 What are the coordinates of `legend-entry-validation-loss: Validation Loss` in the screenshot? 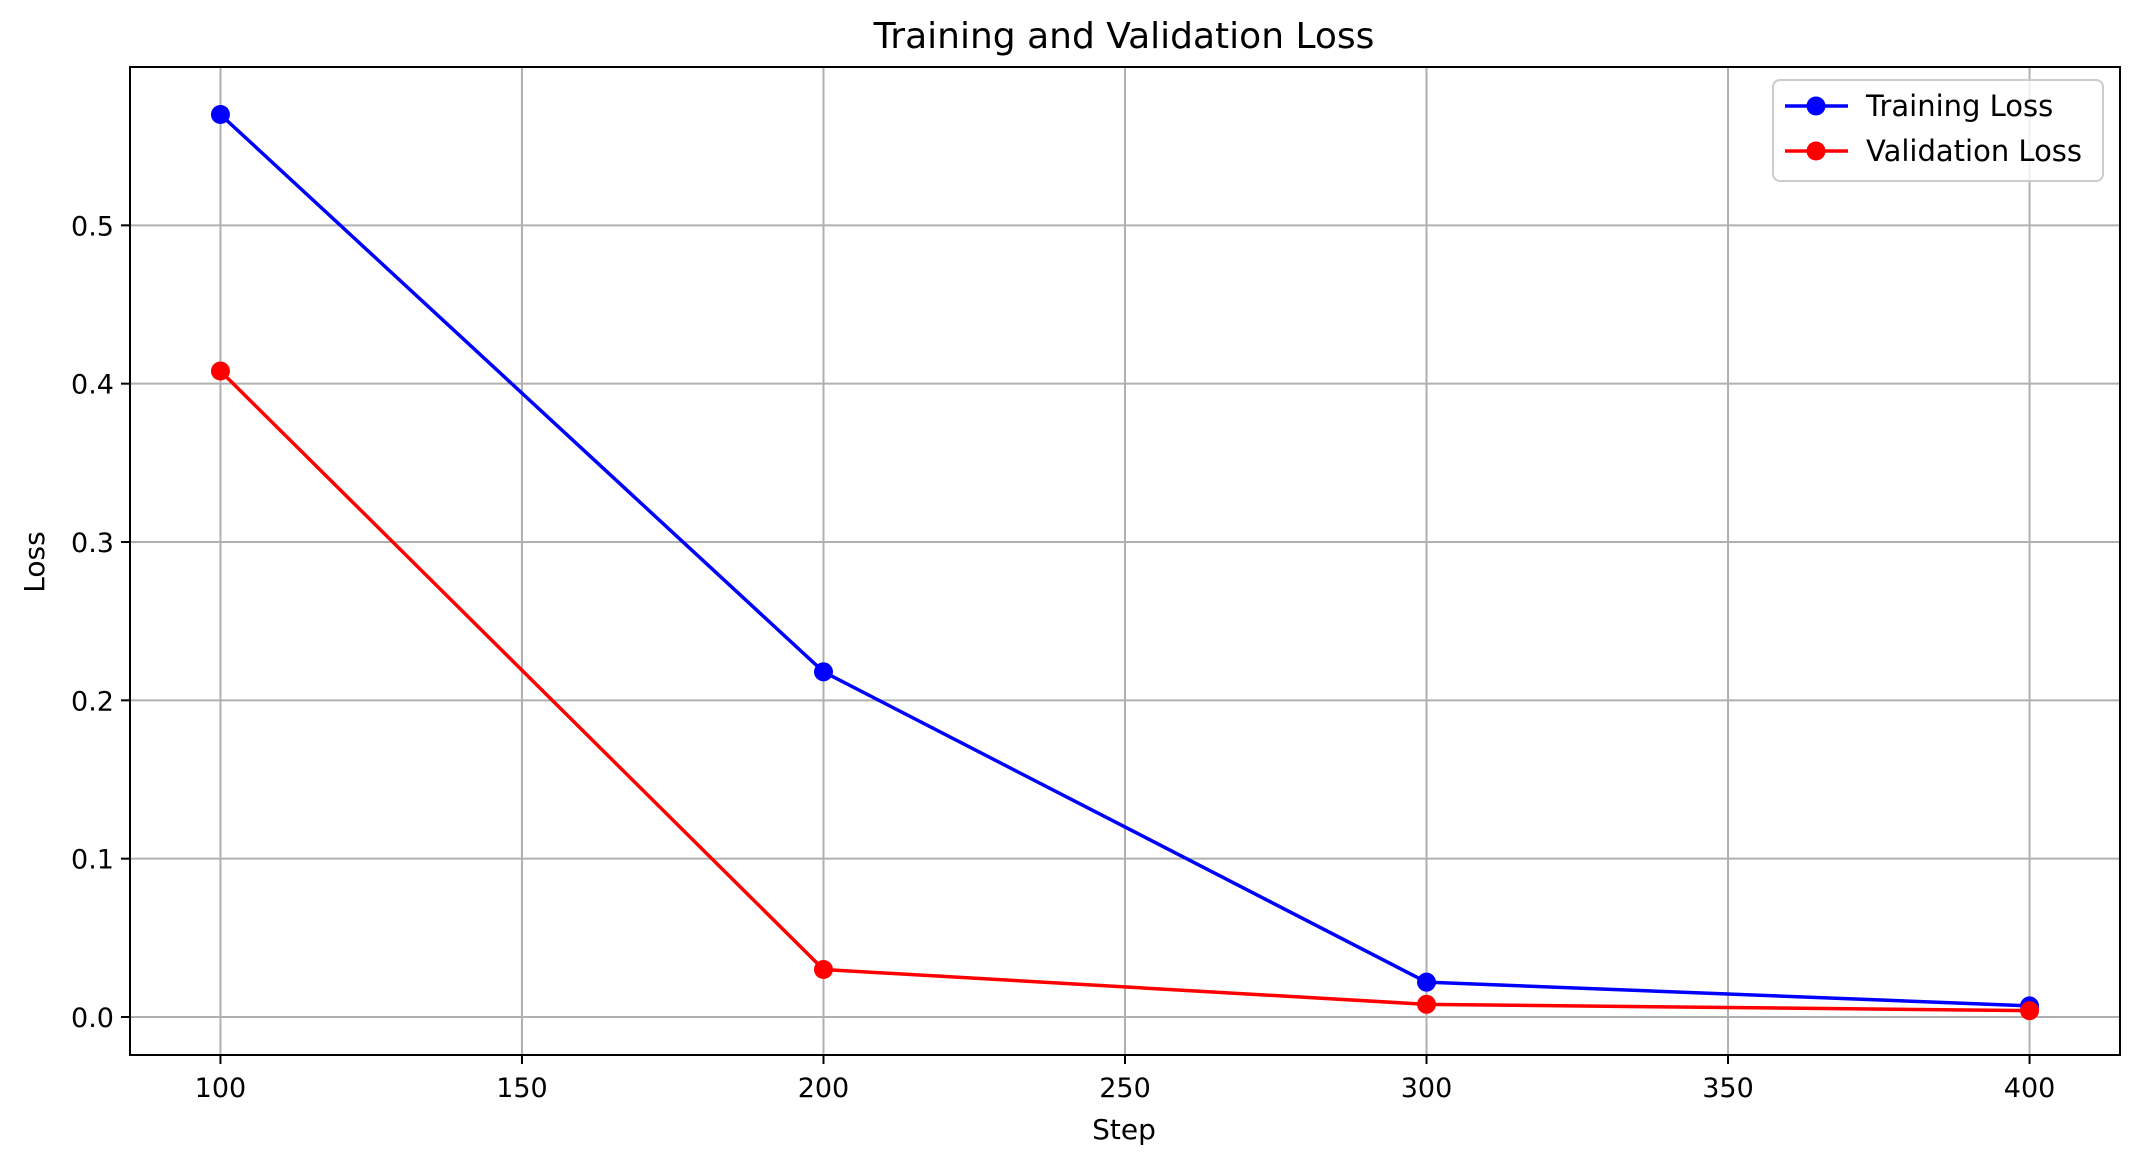 It's located at (1933, 151).